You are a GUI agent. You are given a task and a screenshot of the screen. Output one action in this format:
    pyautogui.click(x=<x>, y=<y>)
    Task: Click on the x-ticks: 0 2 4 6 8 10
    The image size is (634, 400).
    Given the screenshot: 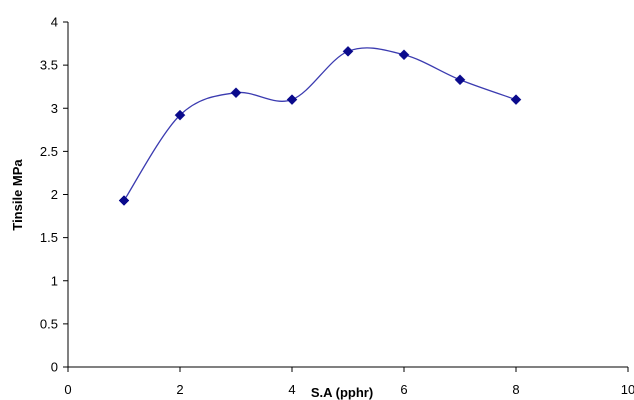 What is the action you would take?
    pyautogui.click(x=349, y=382)
    